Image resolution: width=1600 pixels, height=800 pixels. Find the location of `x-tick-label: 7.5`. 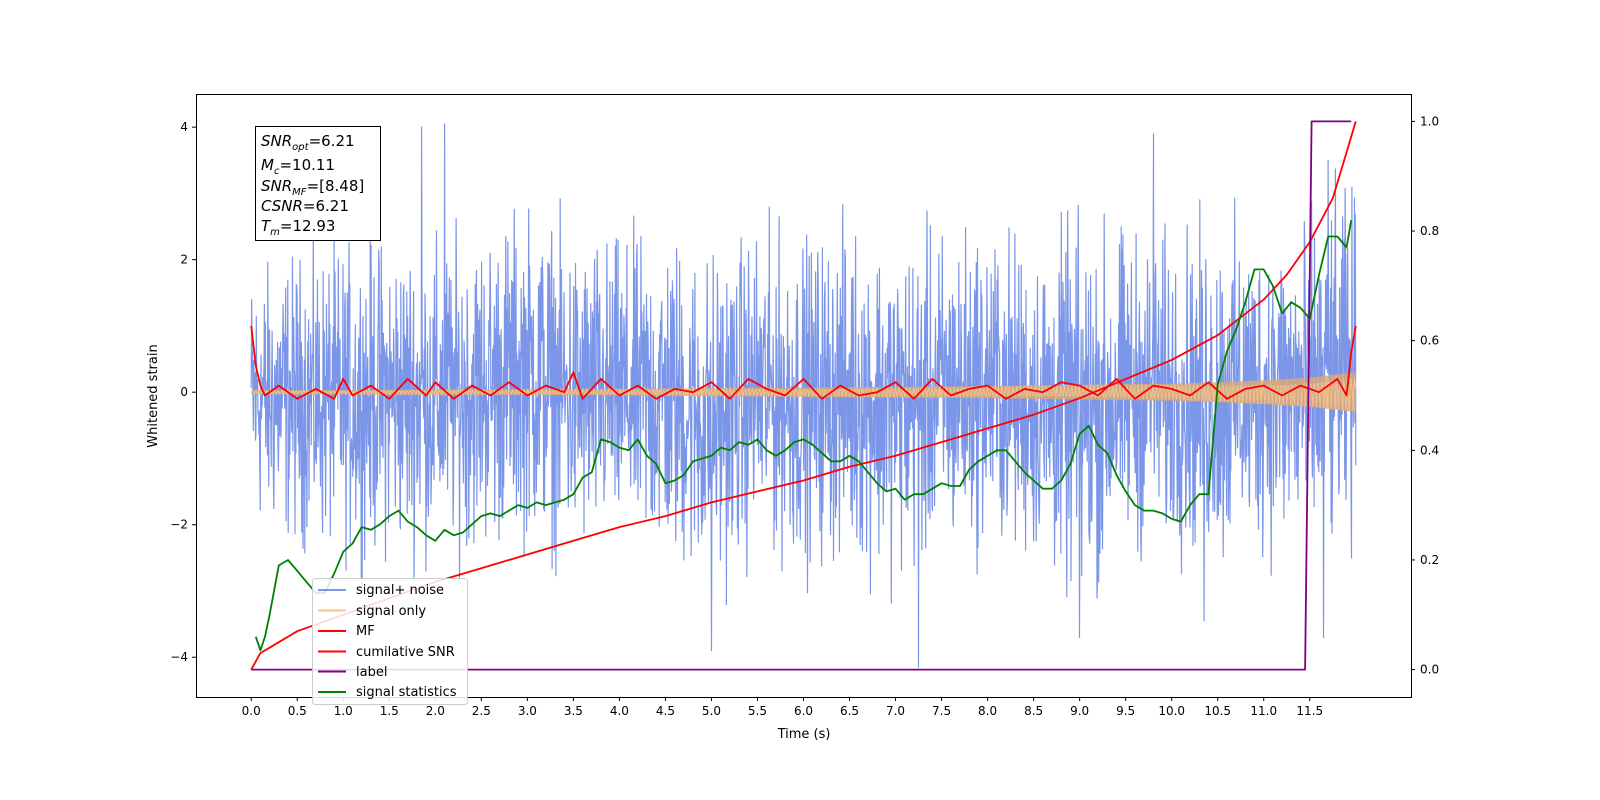

x-tick-label: 7.5 is located at coordinates (941, 711).